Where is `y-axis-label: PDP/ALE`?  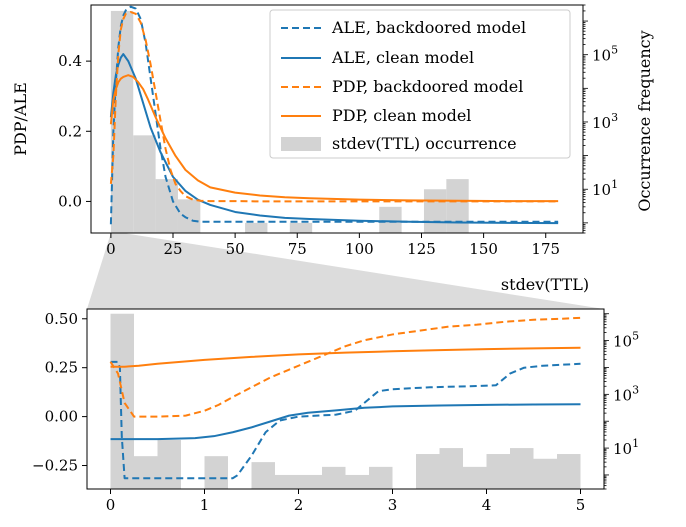 y-axis-label: PDP/ALE is located at coordinates (20, 119).